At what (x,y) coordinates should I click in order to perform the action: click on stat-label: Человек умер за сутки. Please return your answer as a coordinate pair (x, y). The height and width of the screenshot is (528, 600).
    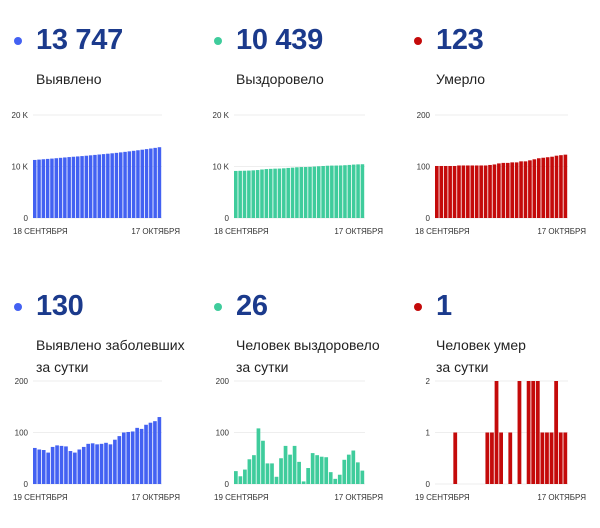
    Looking at the image, I should click on (481, 356).